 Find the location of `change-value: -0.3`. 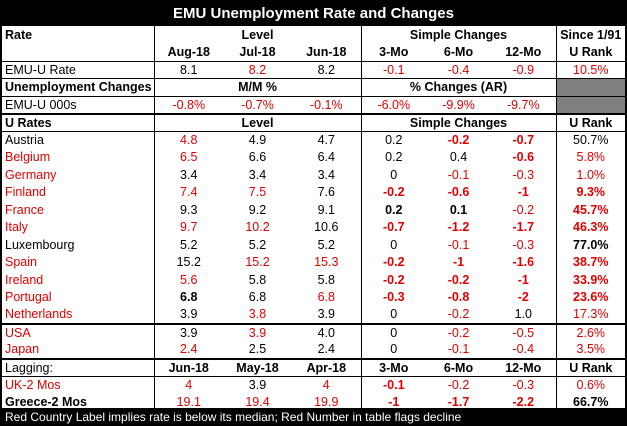

change-value: -0.3 is located at coordinates (523, 244).